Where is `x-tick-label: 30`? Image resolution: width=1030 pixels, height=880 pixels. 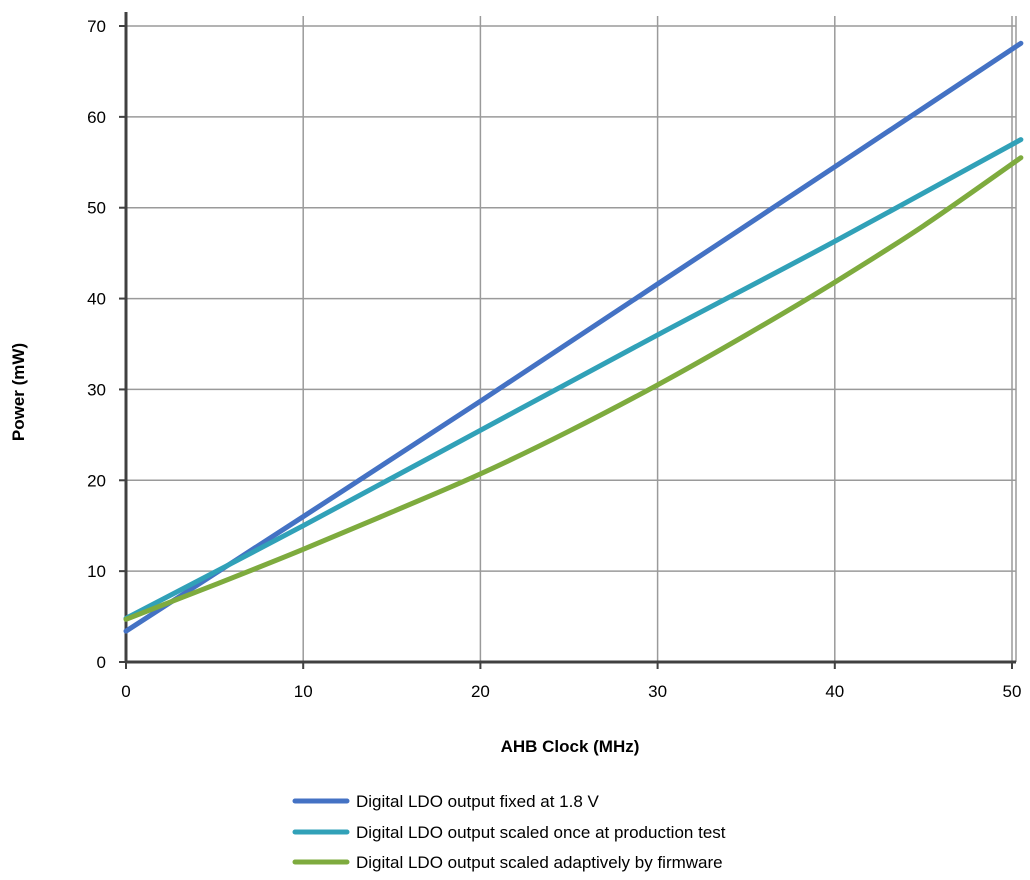 x-tick-label: 30 is located at coordinates (657, 691).